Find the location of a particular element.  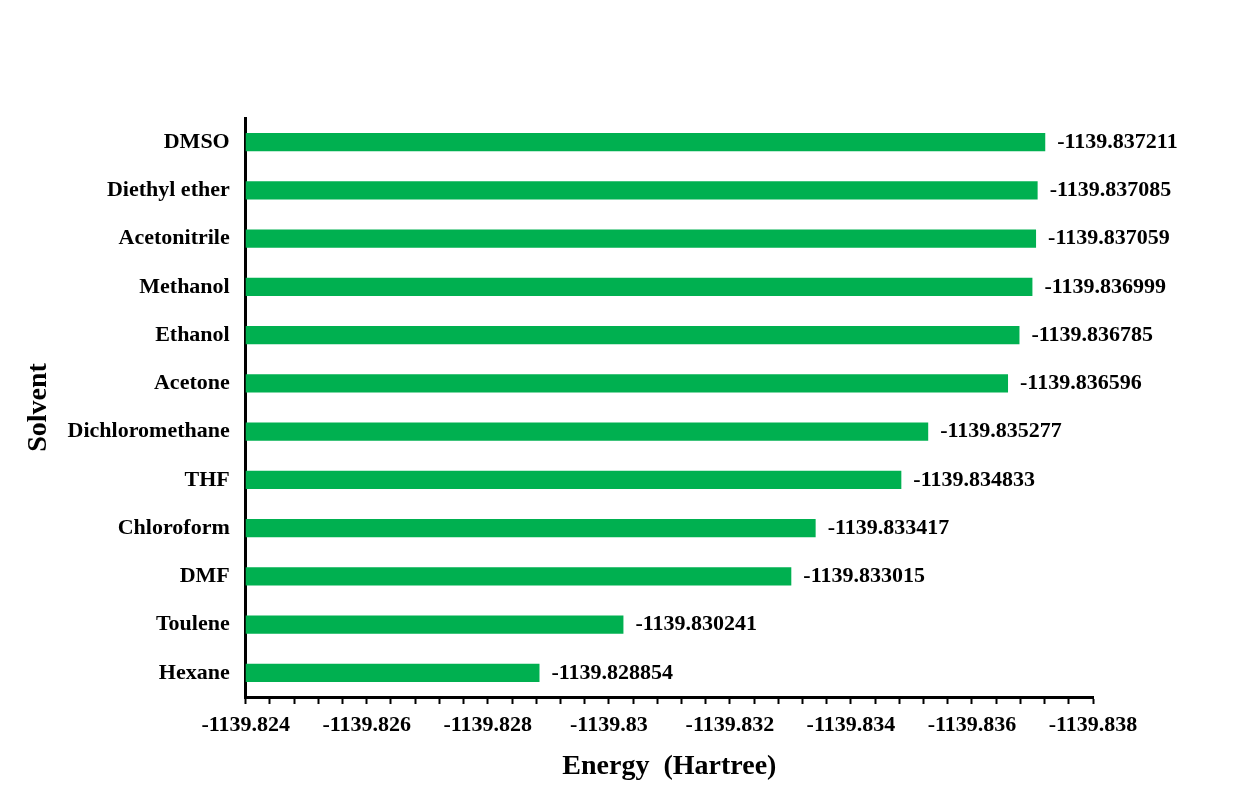

data-label: -1139.828854 is located at coordinates (612, 671).